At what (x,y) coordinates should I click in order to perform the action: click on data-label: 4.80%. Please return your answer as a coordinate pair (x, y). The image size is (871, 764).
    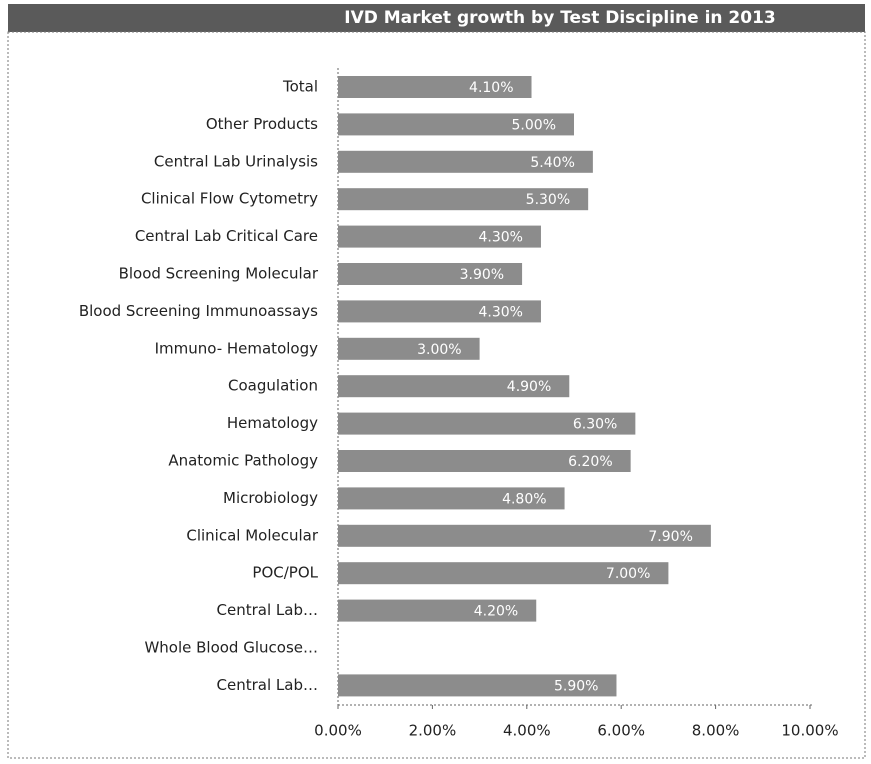
    Looking at the image, I should click on (524, 499).